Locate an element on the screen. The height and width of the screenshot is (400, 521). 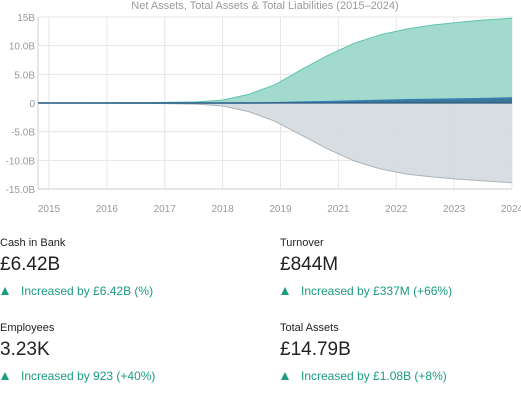
stat-value: £6.42B is located at coordinates (30, 264).